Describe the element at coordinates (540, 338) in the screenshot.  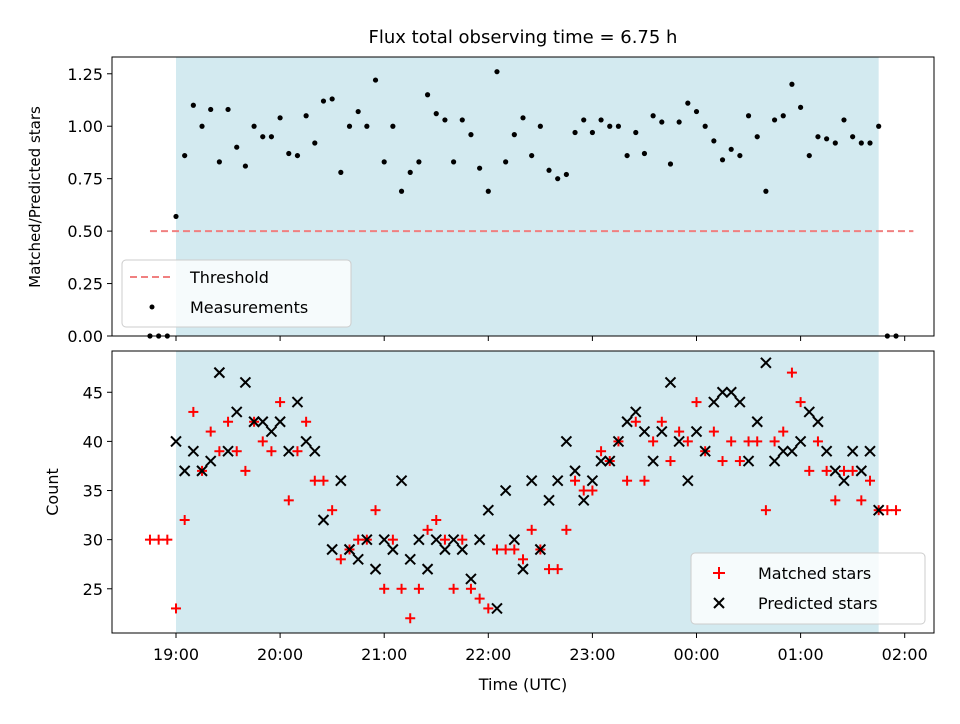
I see `top-x-ticks` at that location.